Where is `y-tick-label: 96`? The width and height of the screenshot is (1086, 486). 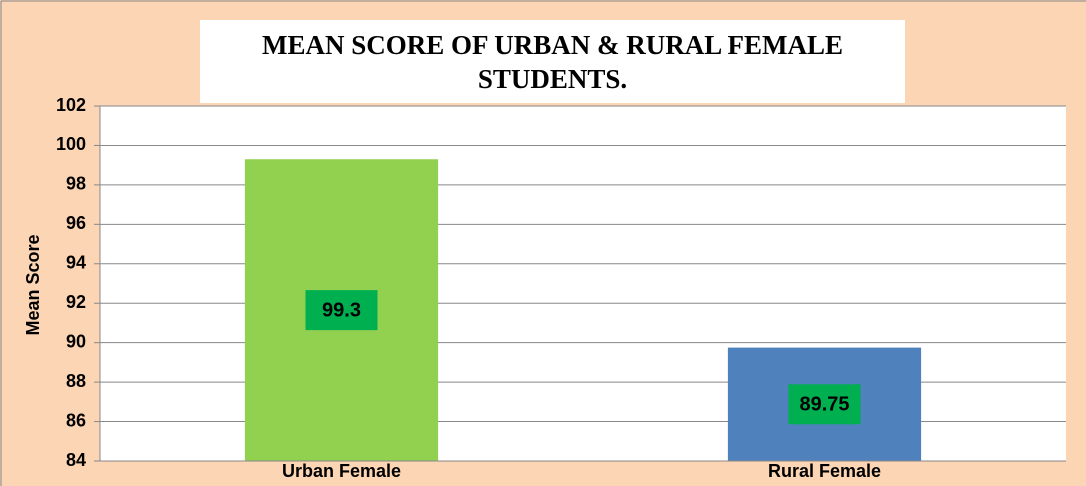
y-tick-label: 96 is located at coordinates (76, 223).